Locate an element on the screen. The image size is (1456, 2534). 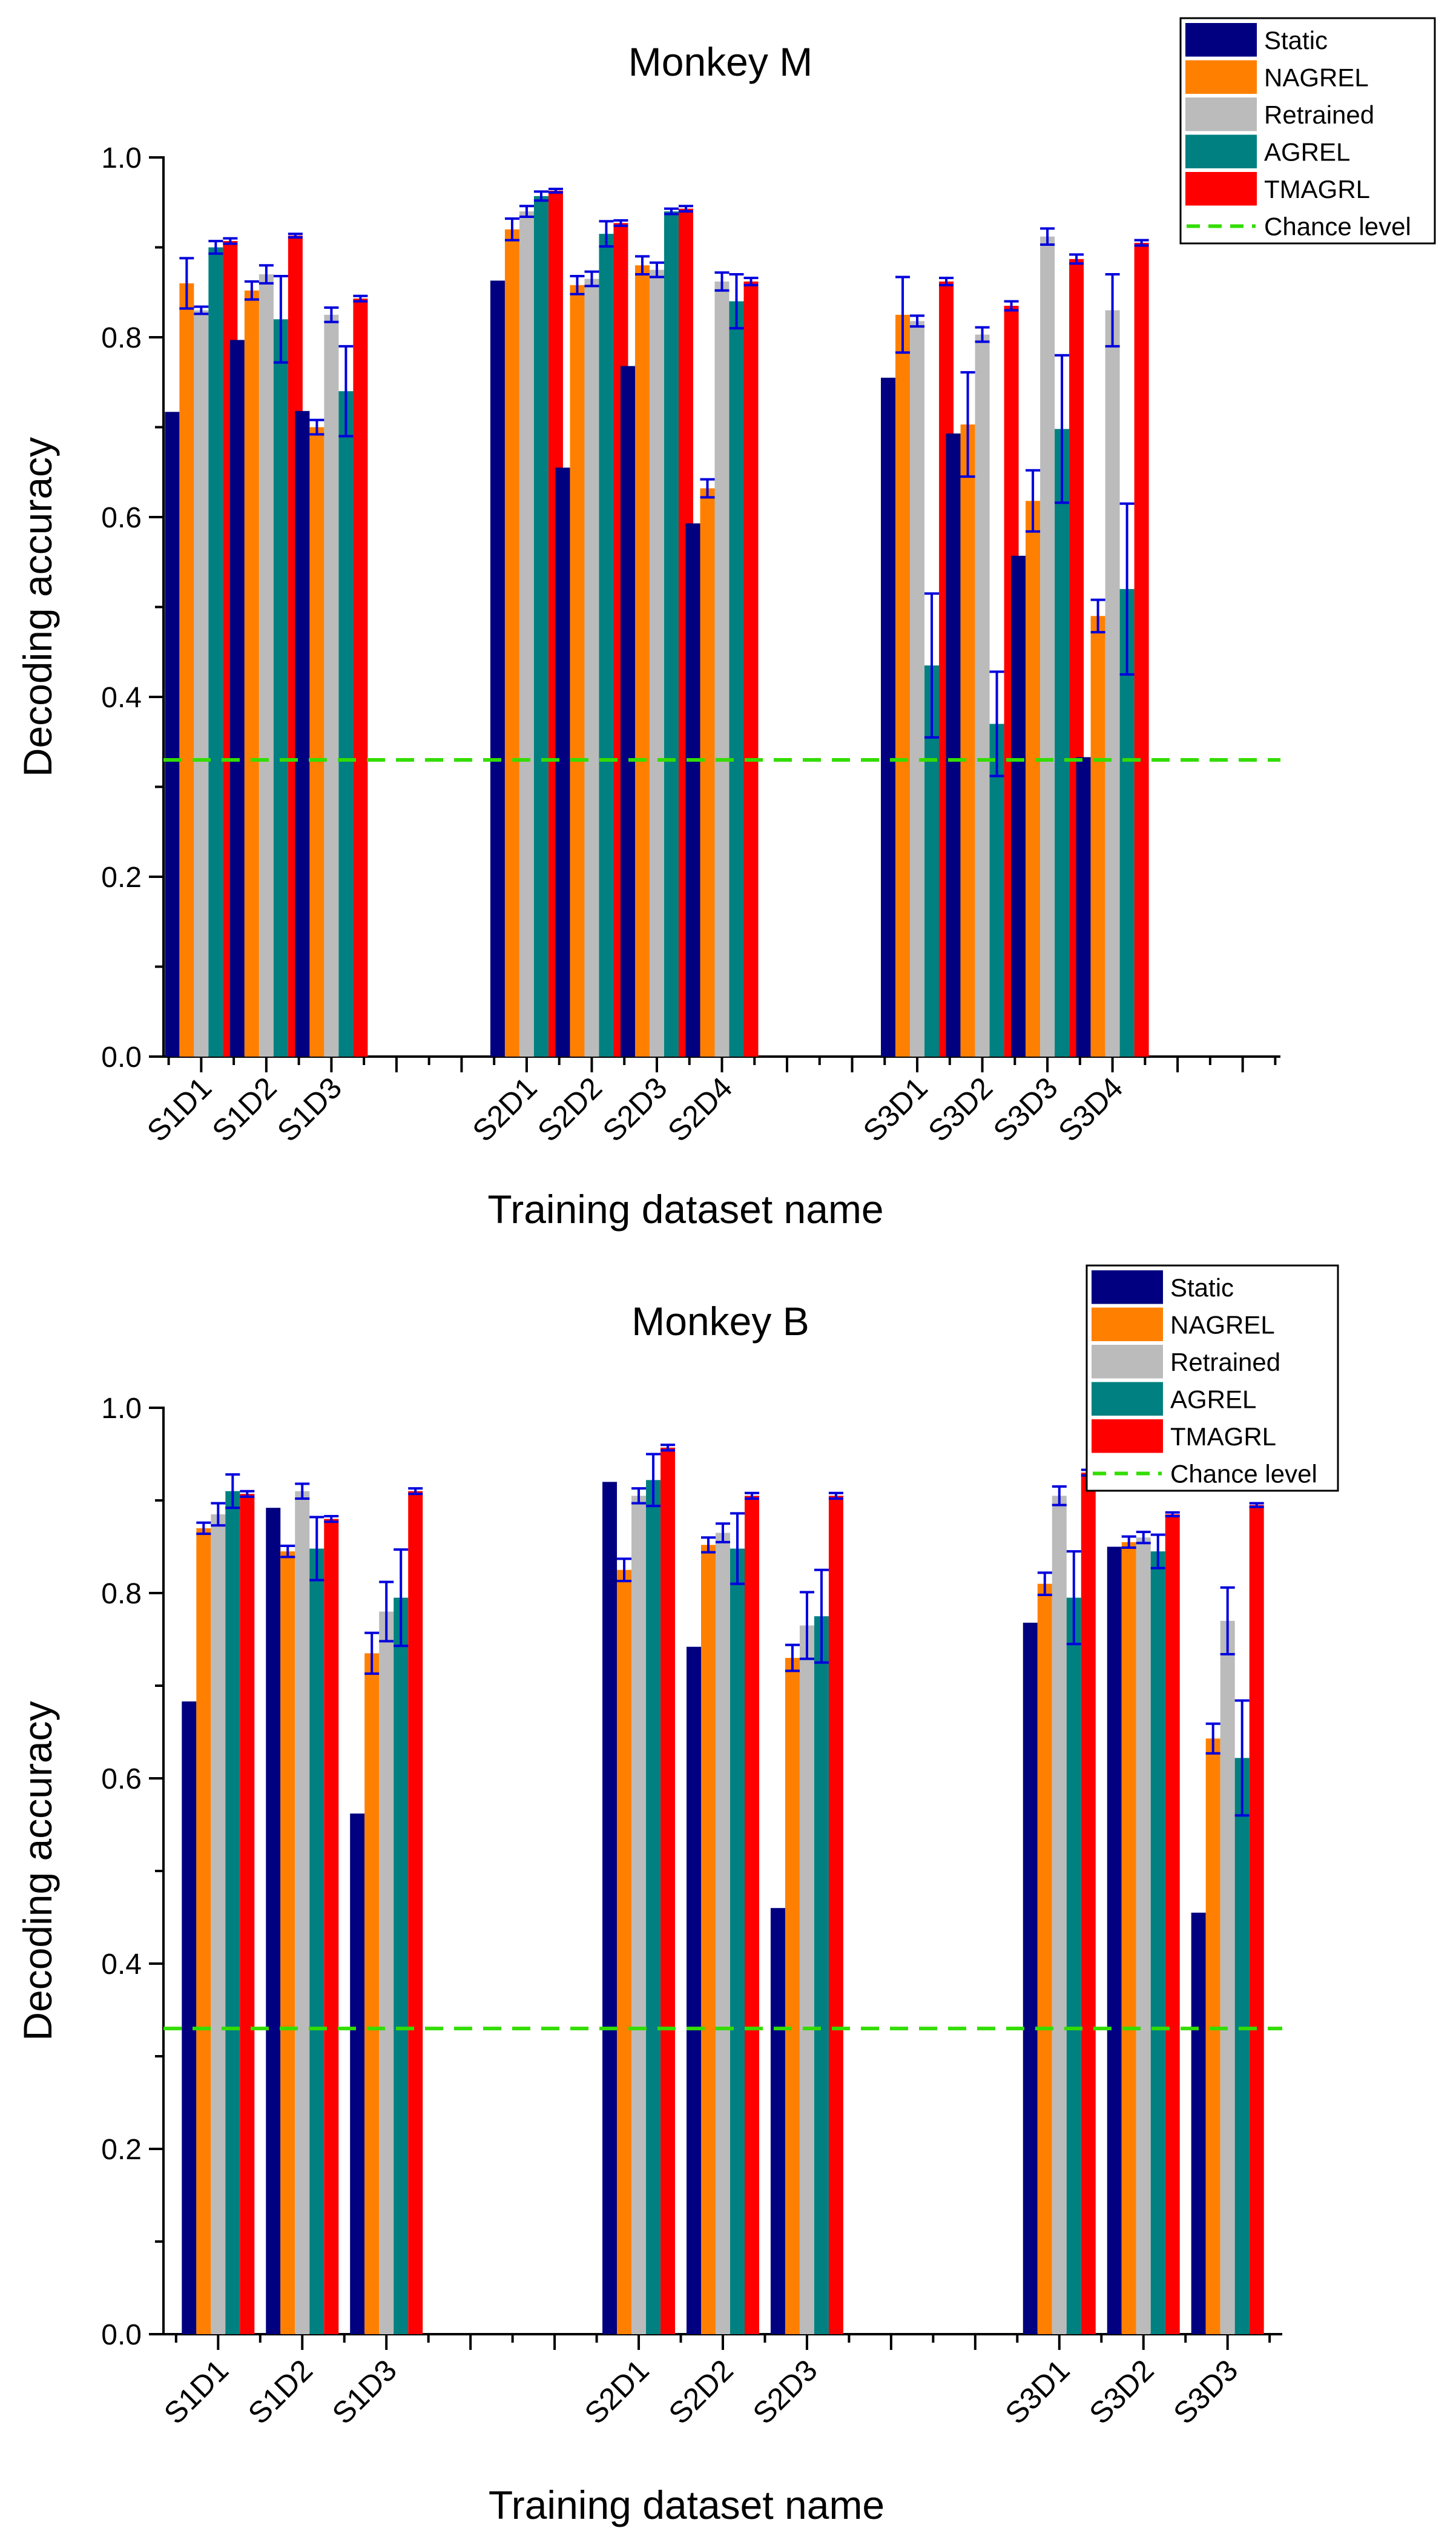
bar-tmagrl-s3d3 is located at coordinates (1256, 1919).